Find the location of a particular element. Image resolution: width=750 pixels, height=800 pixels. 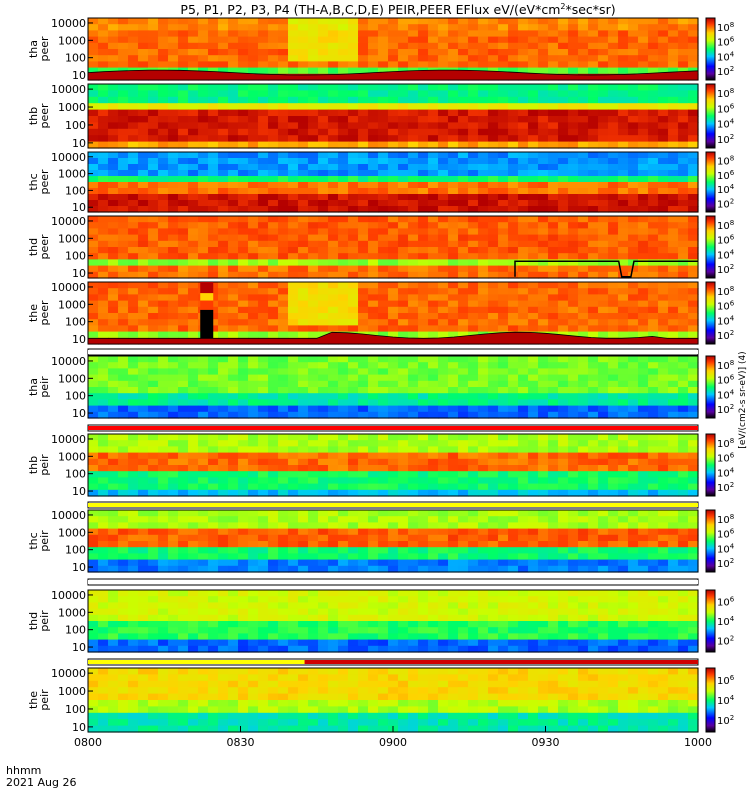

y-tick-label: 1000 is located at coordinates (72, 456).